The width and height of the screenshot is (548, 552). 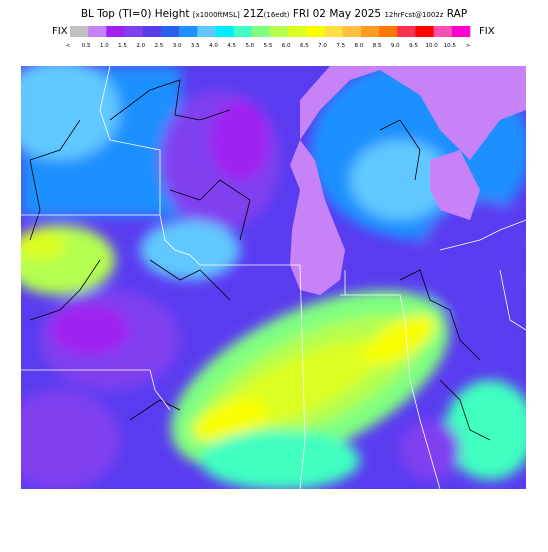 I want to click on legend-label: 2.5, so click(x=159, y=46).